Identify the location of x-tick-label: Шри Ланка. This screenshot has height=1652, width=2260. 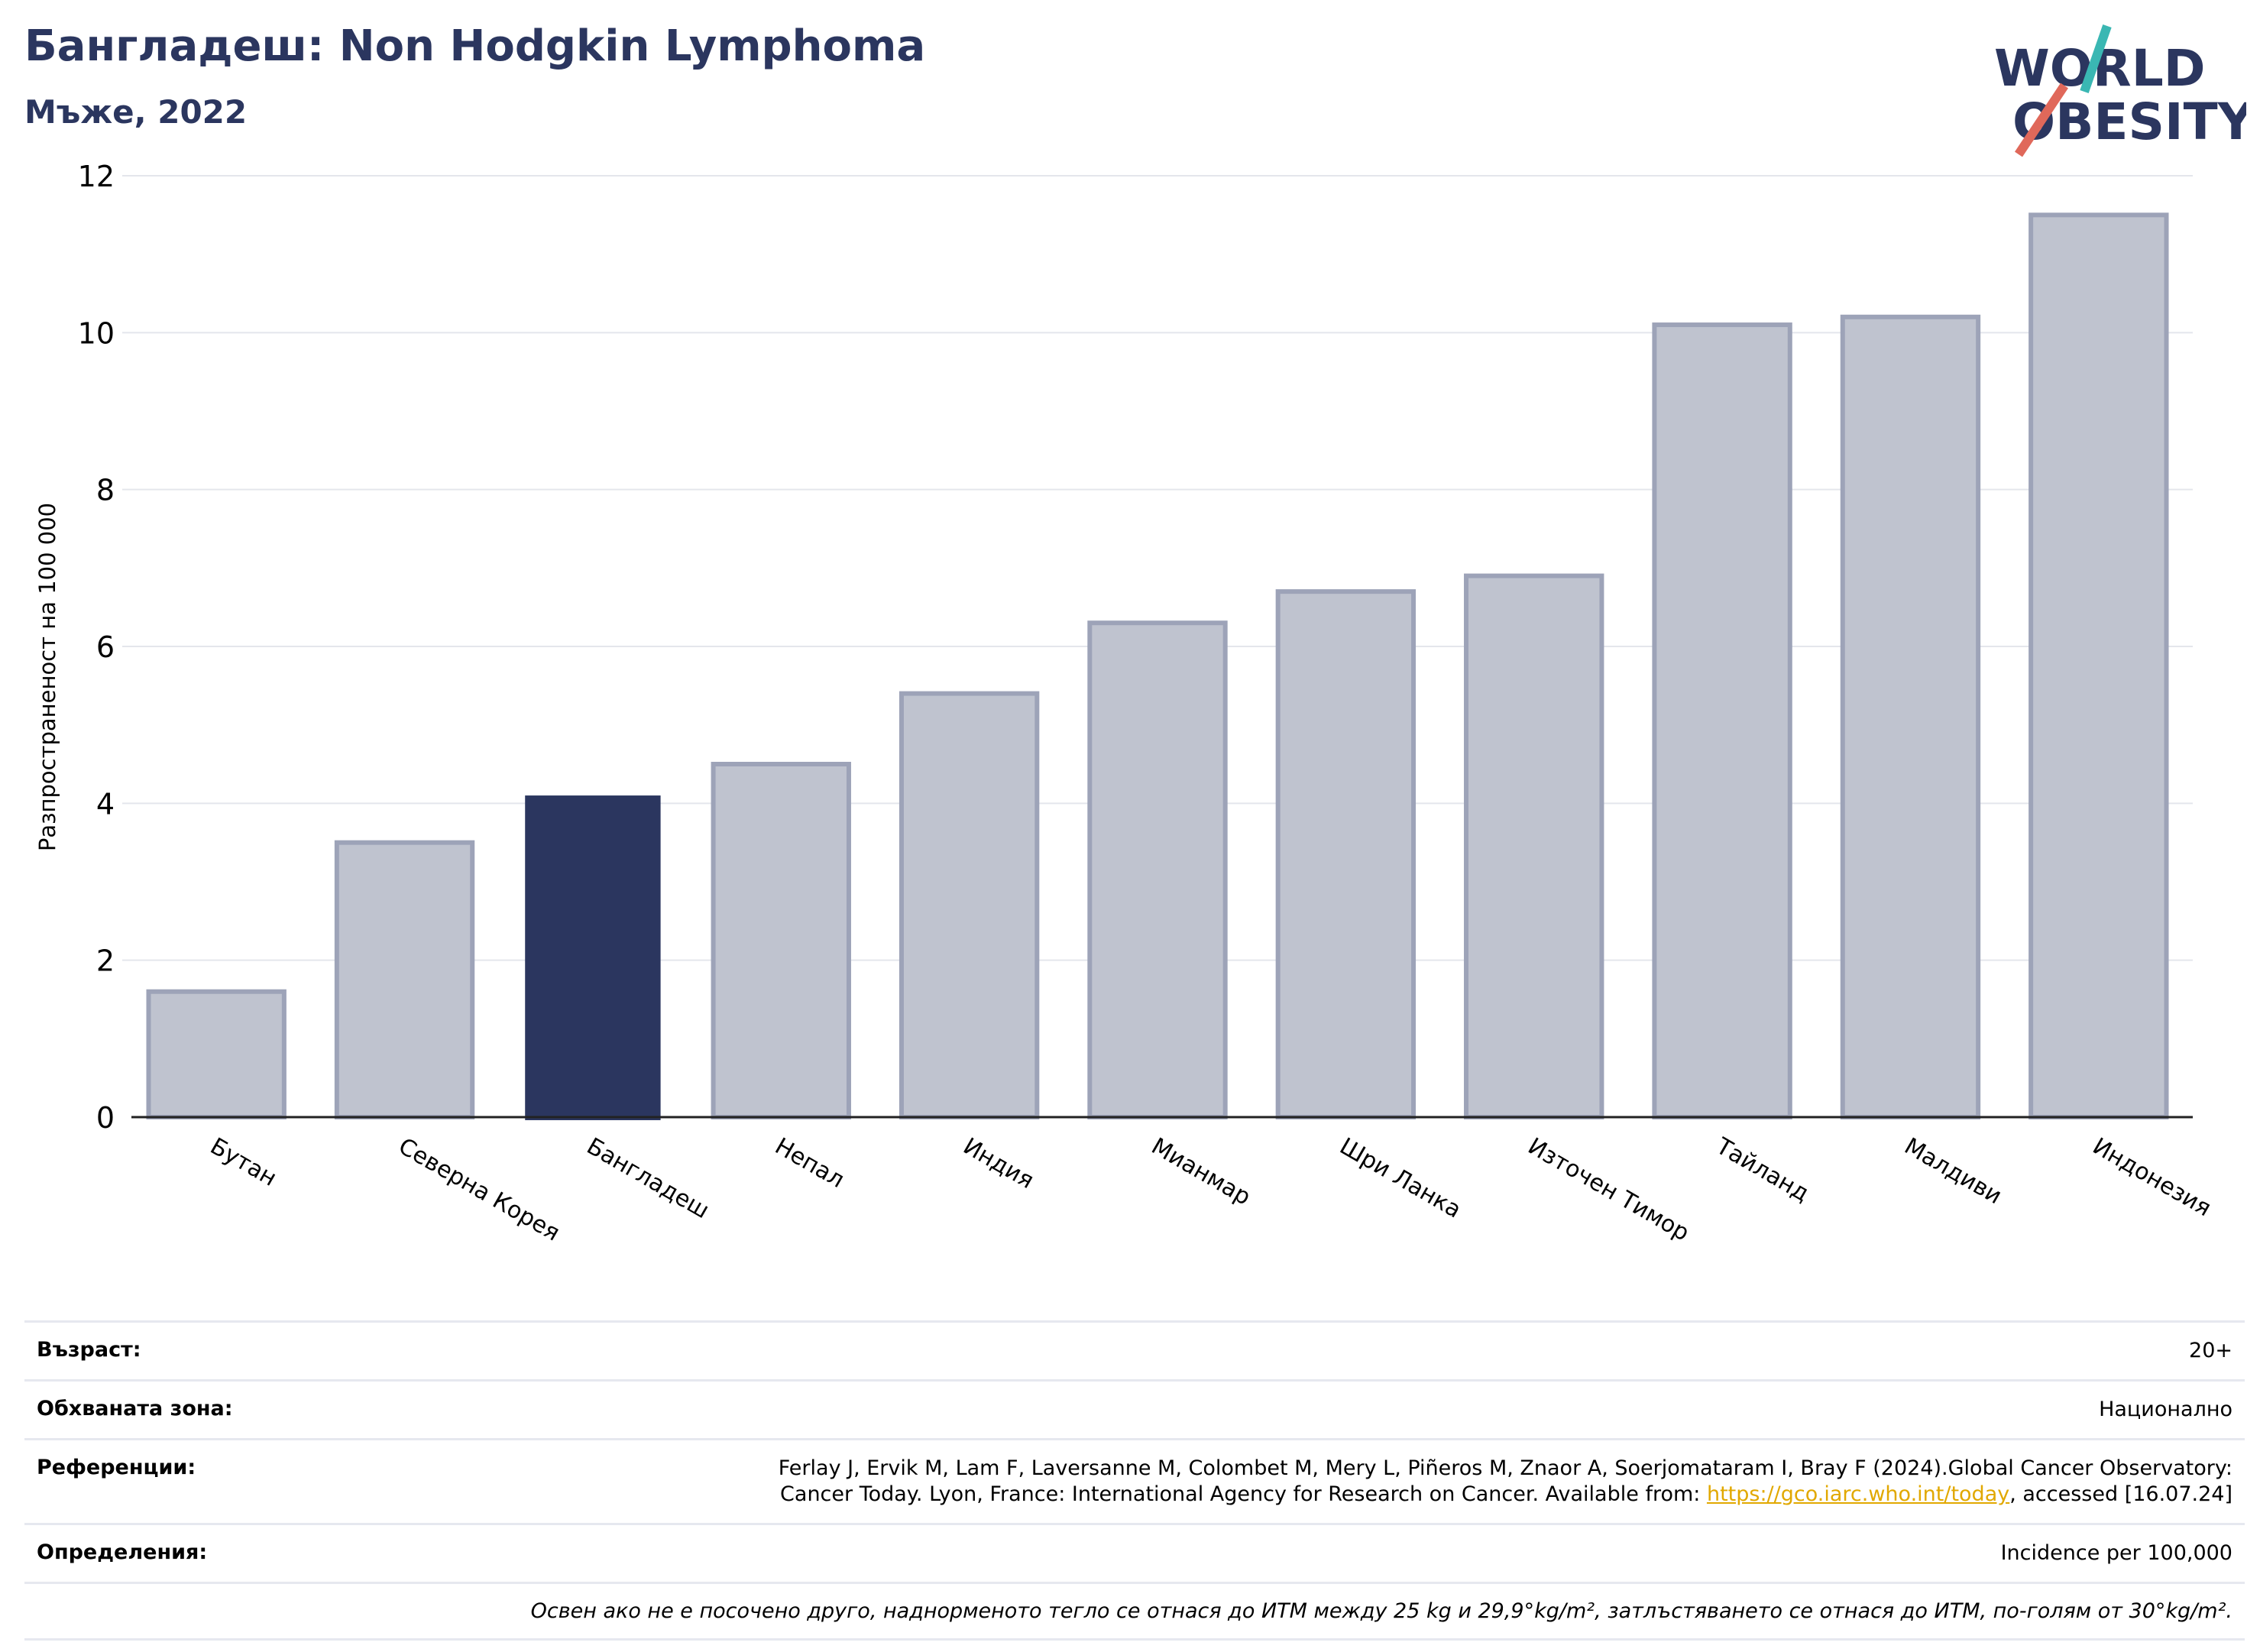
(1400, 1178).